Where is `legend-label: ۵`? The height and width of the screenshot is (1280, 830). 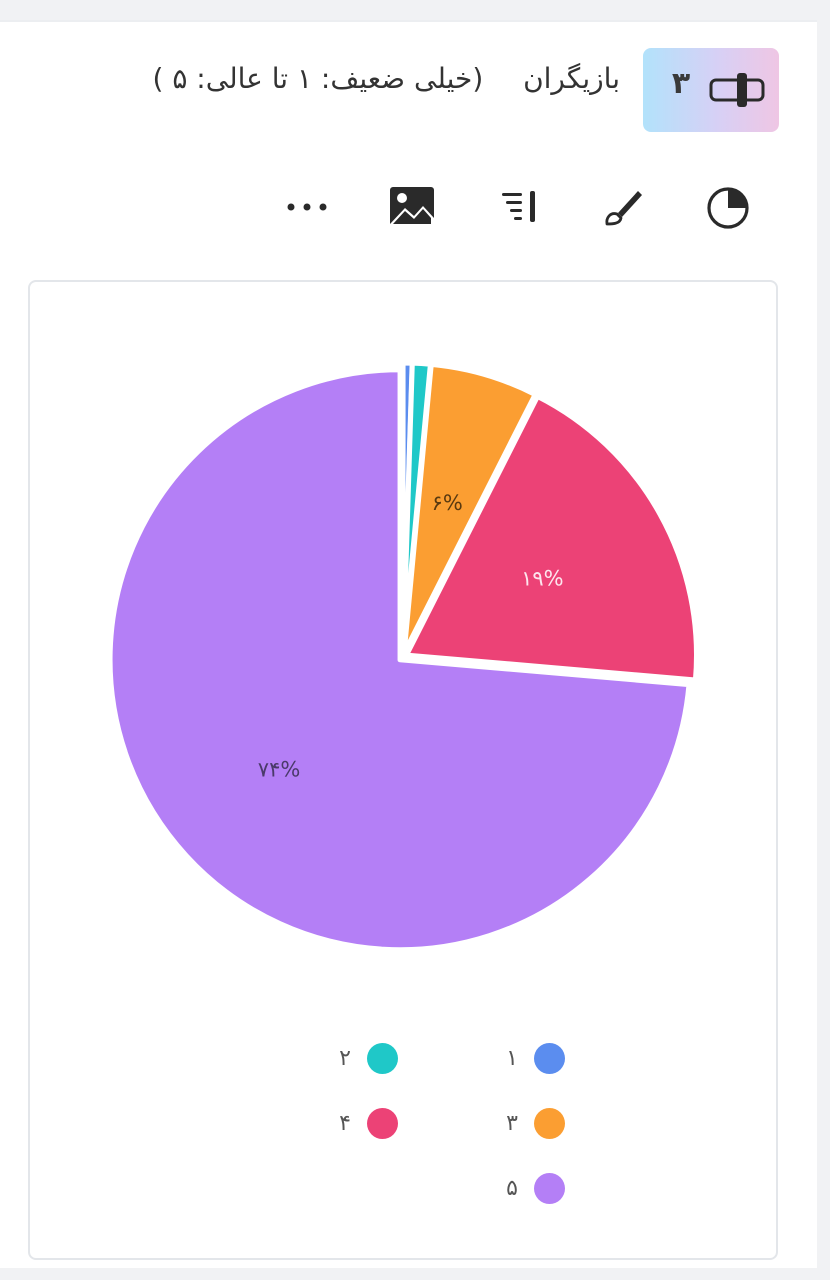 legend-label: ۵ is located at coordinates (512, 1188).